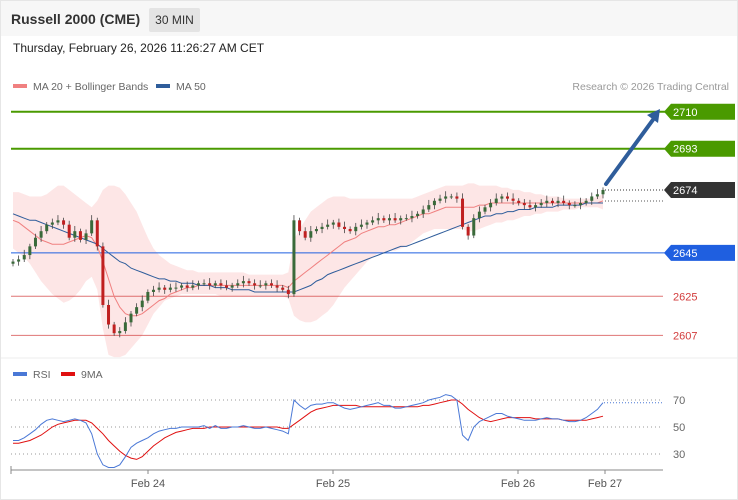 Image resolution: width=738 pixels, height=500 pixels. I want to click on rsi-ma-line, so click(308, 429).